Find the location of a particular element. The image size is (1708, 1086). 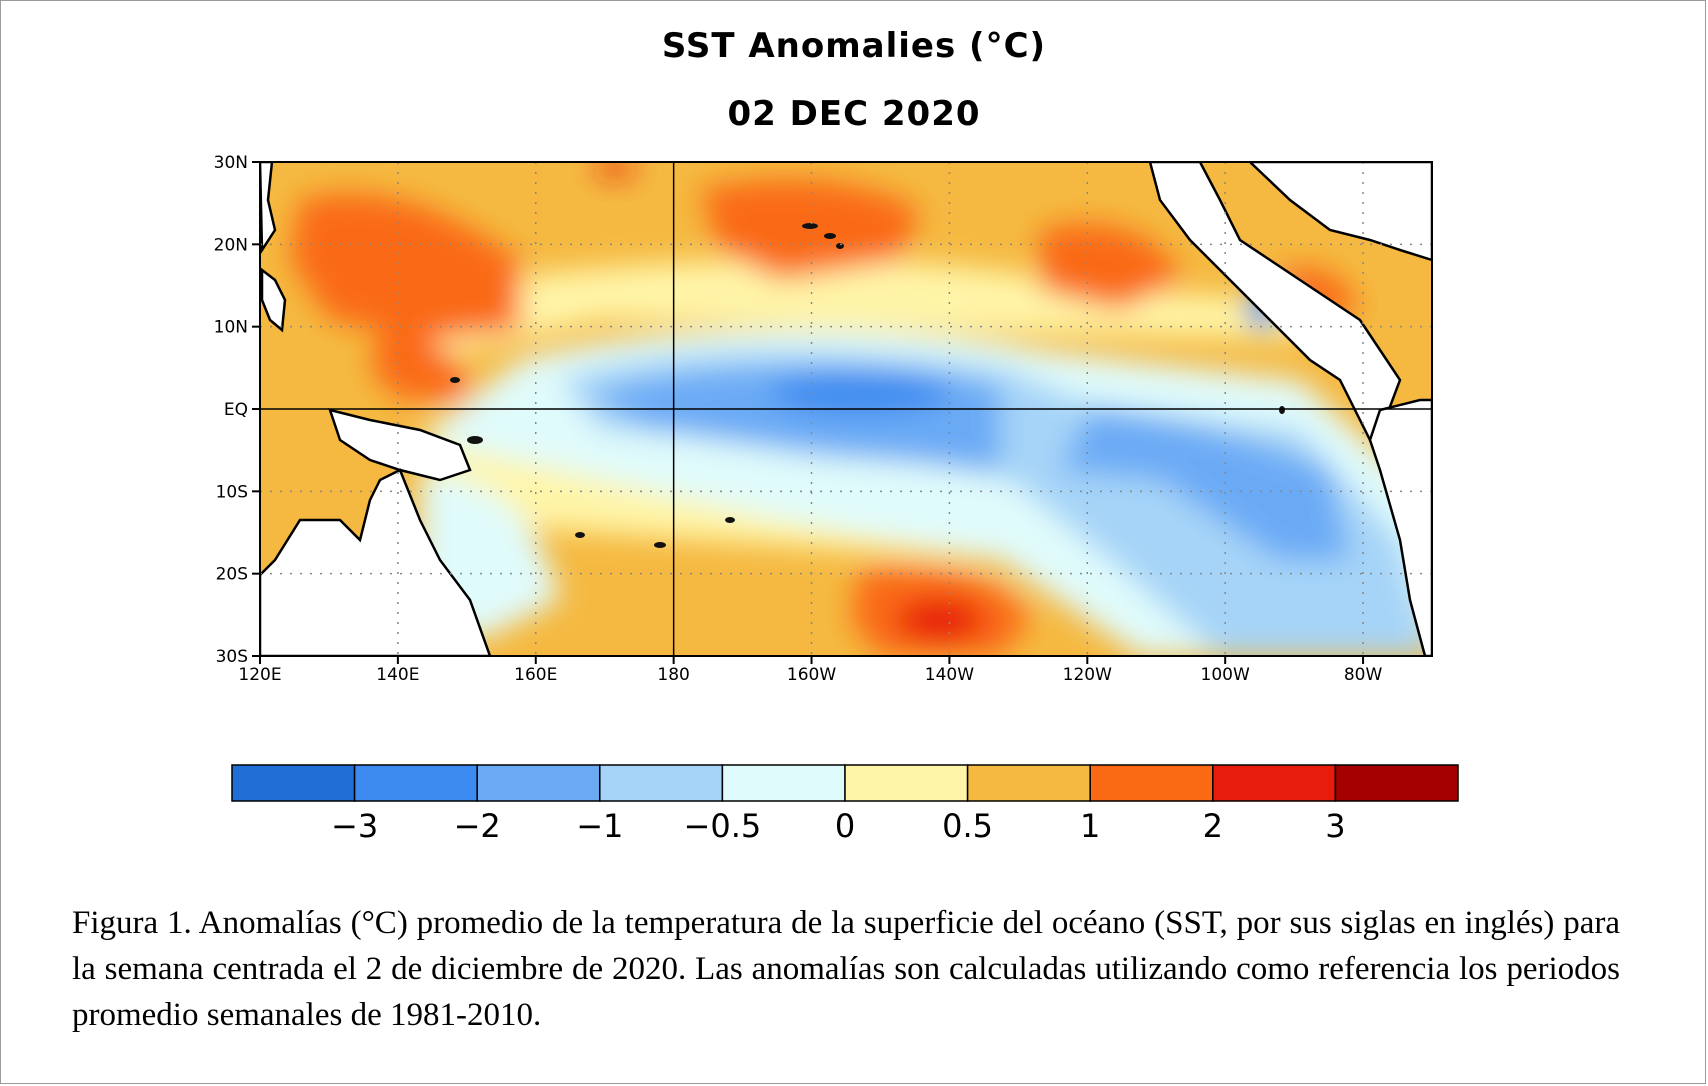

lon-tick-label: 120E is located at coordinates (259, 675).